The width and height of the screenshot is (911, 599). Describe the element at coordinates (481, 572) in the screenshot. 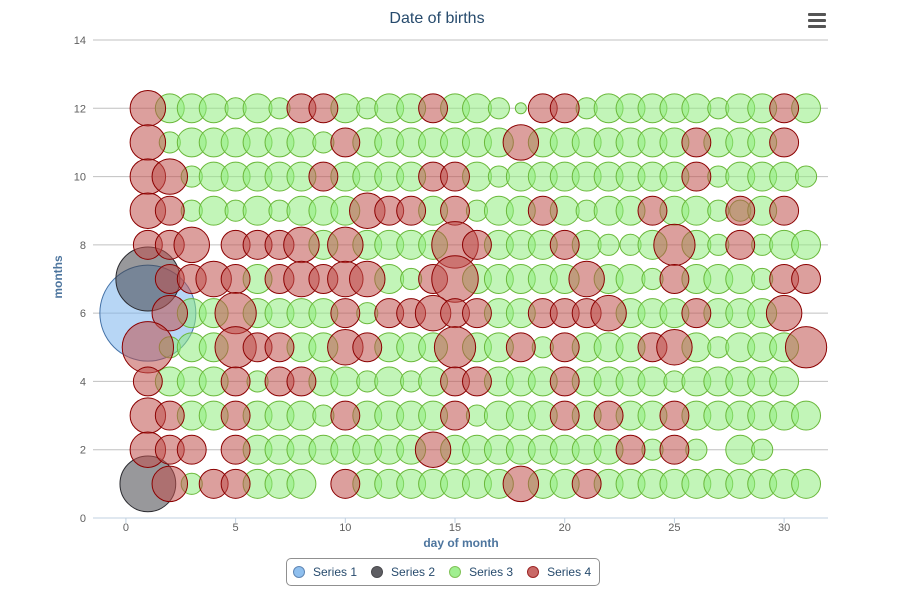

I see `legend-item-series-3: Series 3` at that location.